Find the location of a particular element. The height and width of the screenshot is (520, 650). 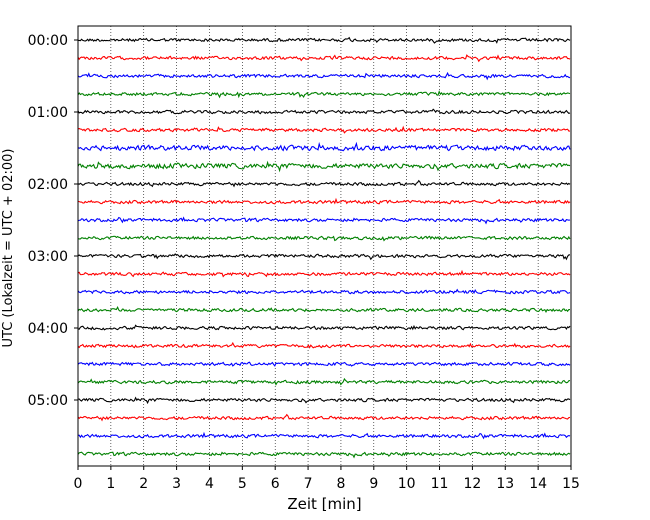

x-tick-label: 2 is located at coordinates (143, 484).